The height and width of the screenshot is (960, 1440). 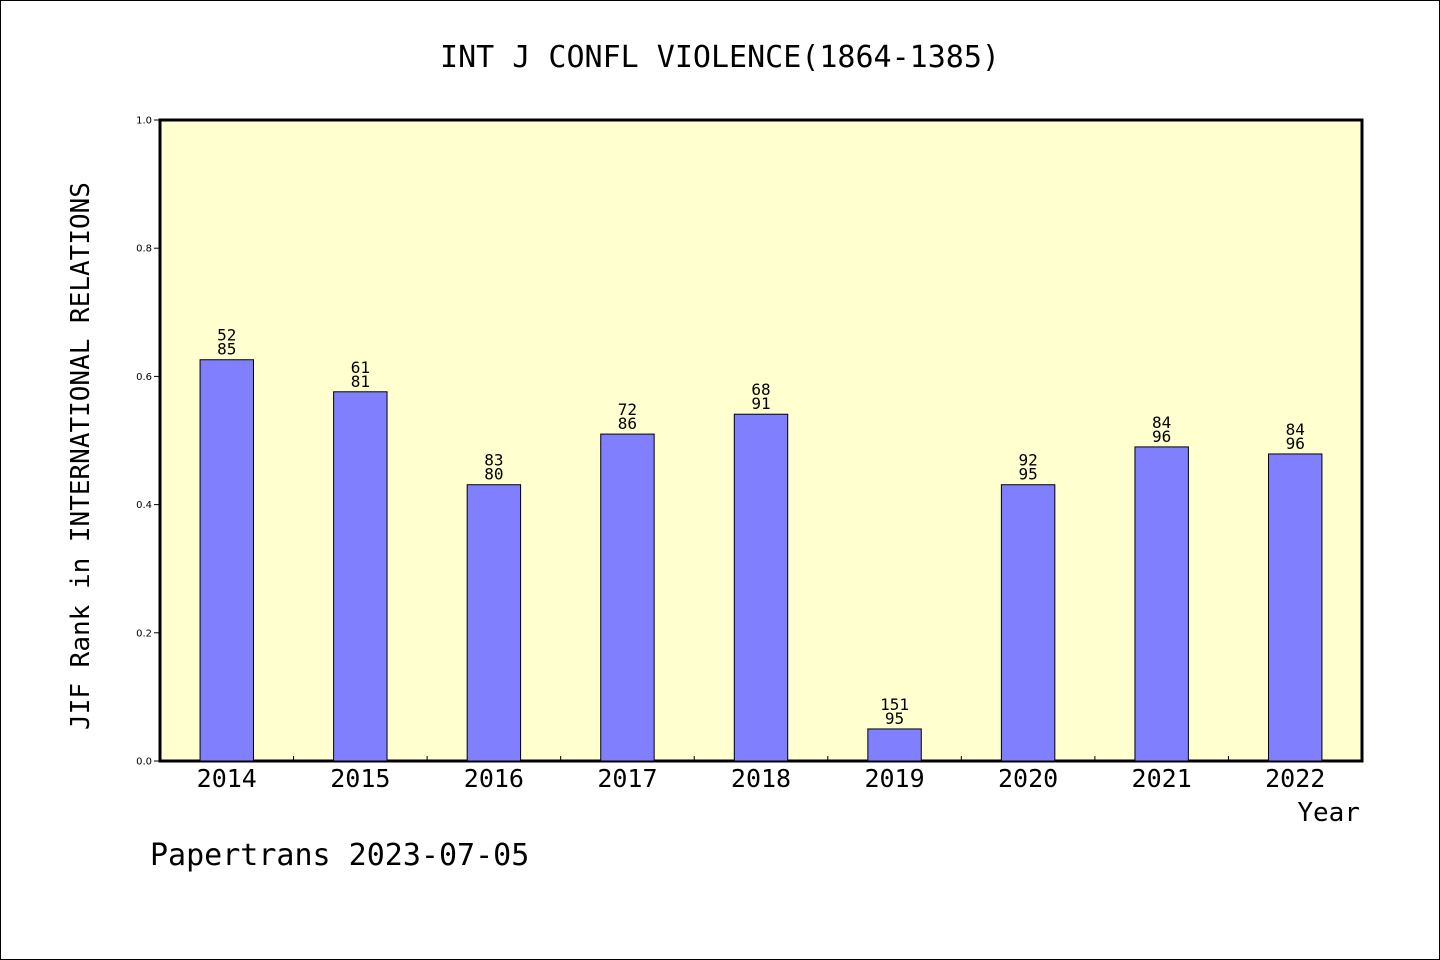 What do you see at coordinates (226, 349) in the screenshot?
I see `bar-label-bottom: 85` at bounding box center [226, 349].